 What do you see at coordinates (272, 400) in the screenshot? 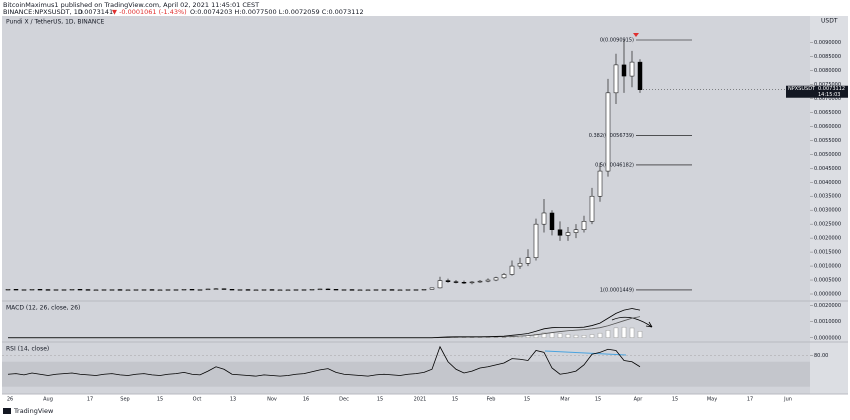
I see `x-tick-label: Nov` at bounding box center [272, 400].